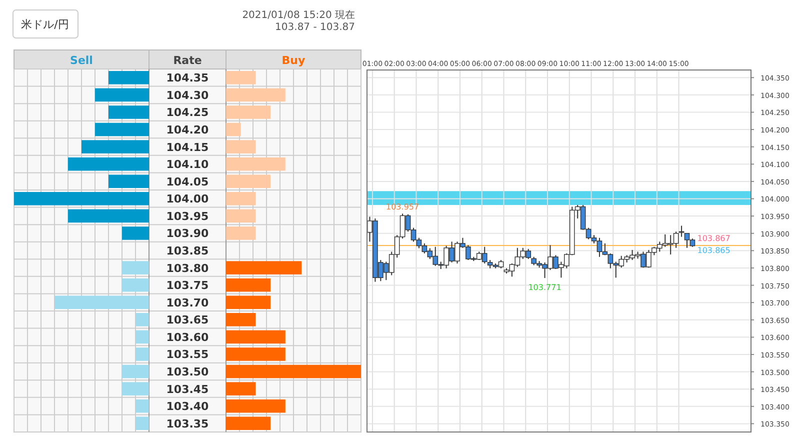 The height and width of the screenshot is (442, 797). I want to click on y-tick-label: 104.25, so click(187, 113).